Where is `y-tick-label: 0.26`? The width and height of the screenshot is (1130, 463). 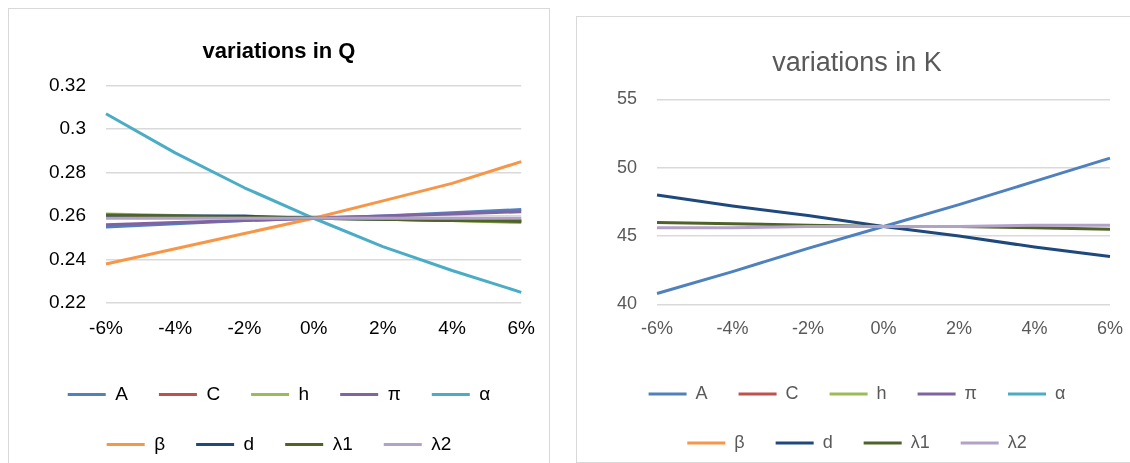 y-tick-label: 0.26 is located at coordinates (67, 215).